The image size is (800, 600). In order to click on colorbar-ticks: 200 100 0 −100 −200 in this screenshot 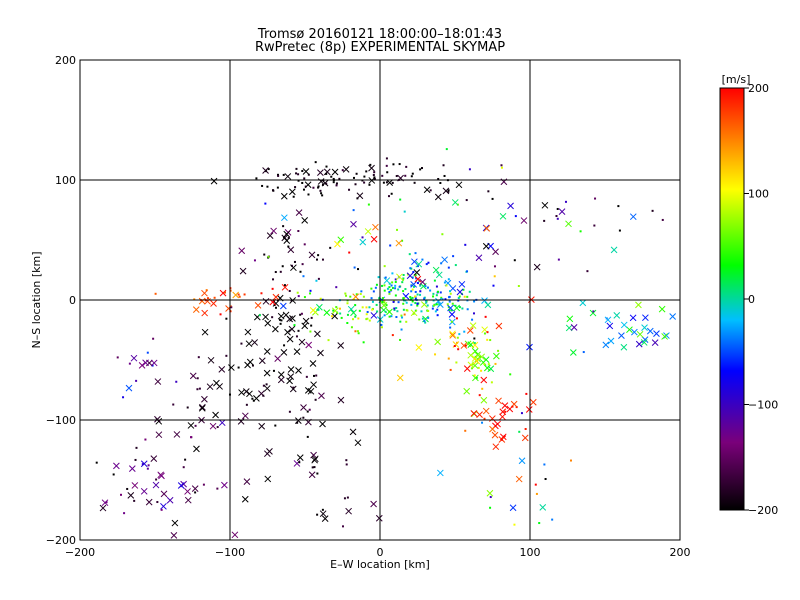, I will do `click(761, 299)`.